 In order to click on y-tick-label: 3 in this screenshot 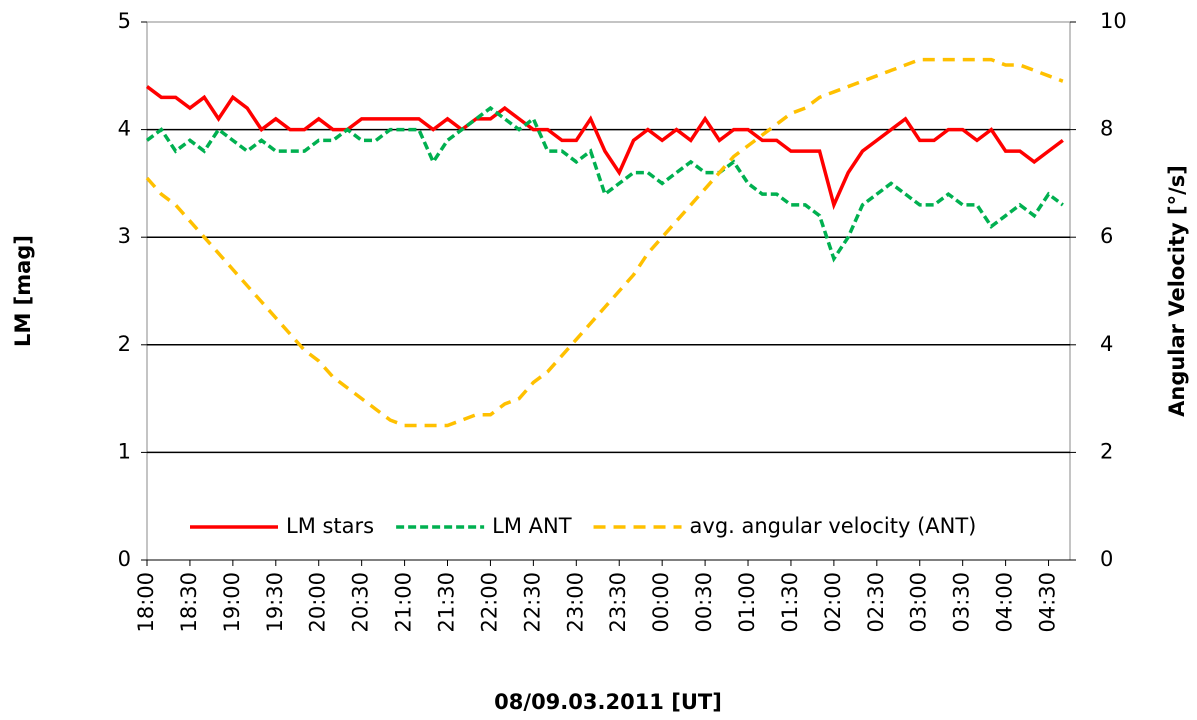, I will do `click(124, 236)`.